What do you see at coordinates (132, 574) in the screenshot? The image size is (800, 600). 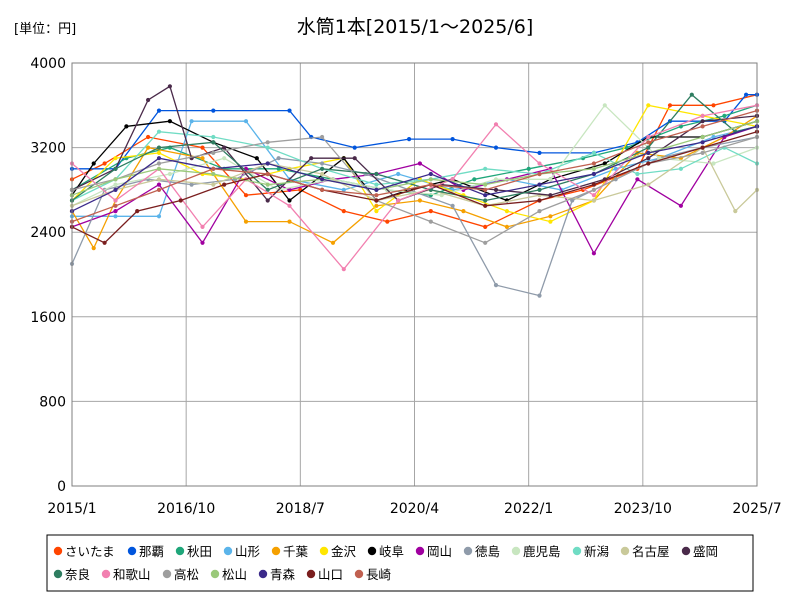 I see `legend-label: 和歌山` at bounding box center [132, 574].